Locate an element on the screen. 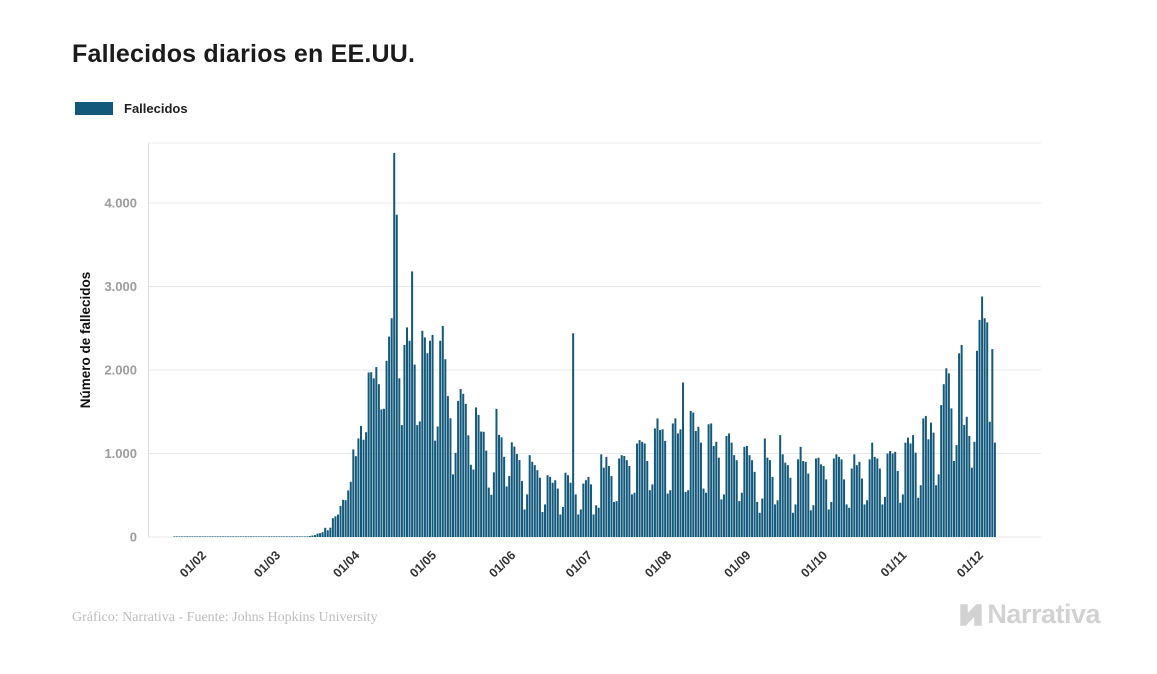  y-tick-label: 1.000 is located at coordinates (120, 453).